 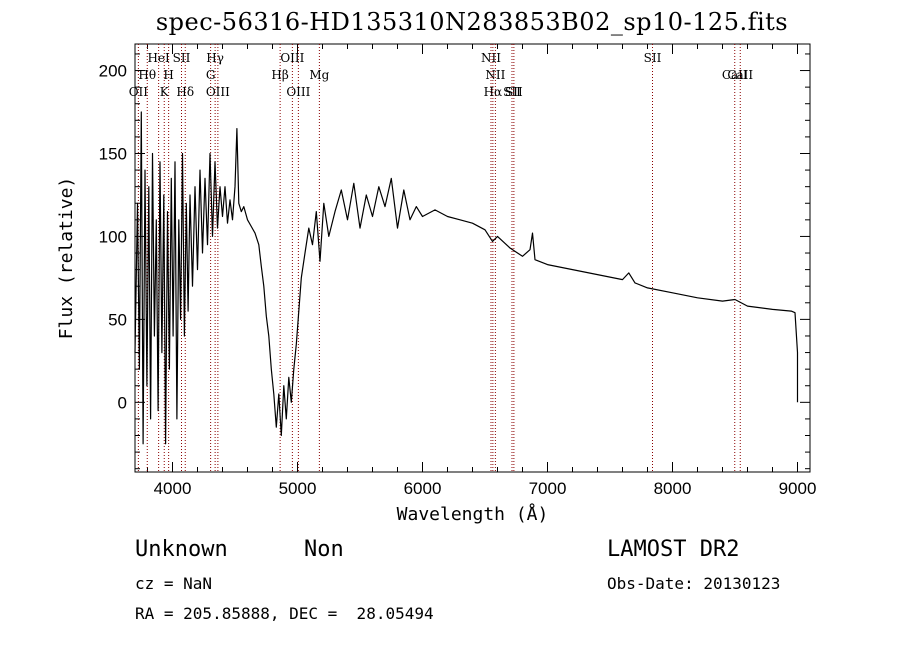 I want to click on object-class: Unknown, so click(x=181, y=549).